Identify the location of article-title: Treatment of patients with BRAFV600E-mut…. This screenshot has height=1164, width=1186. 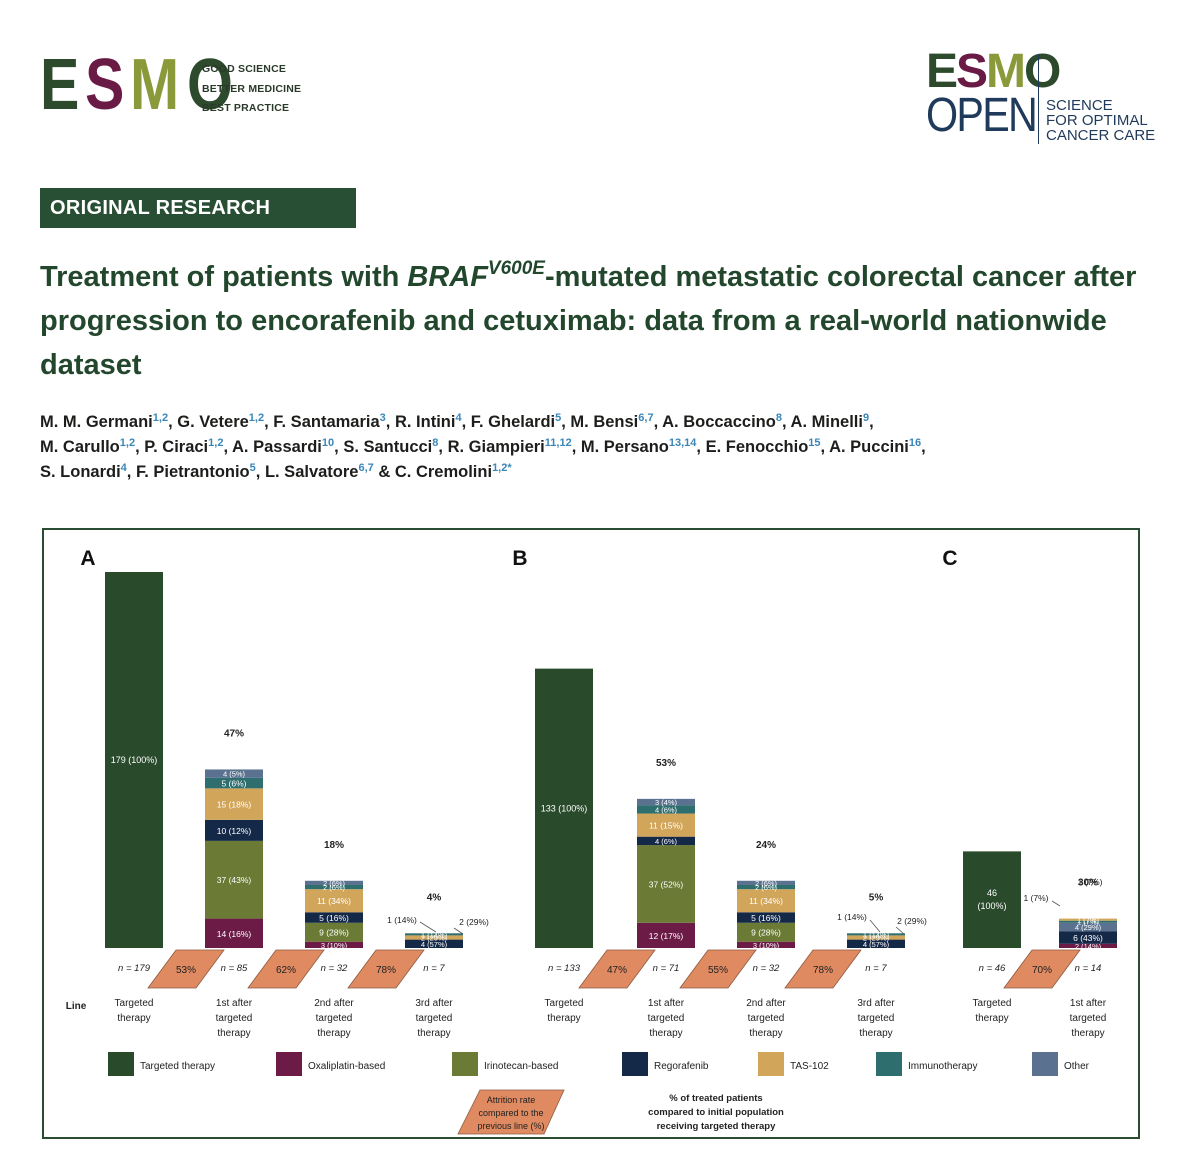
(588, 319).